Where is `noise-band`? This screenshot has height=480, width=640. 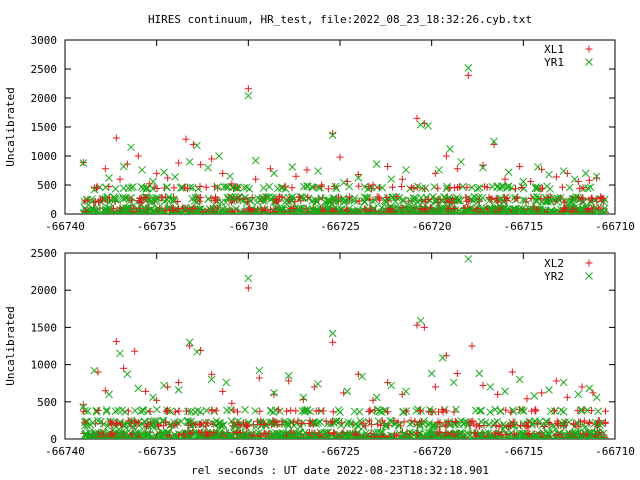 noise-band is located at coordinates (344, 198).